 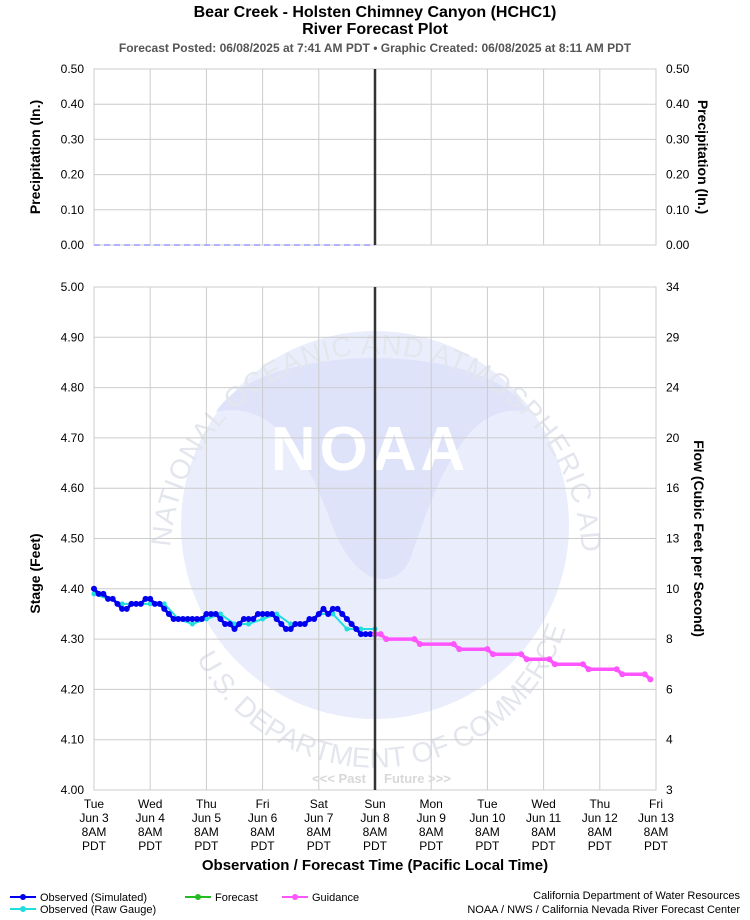 I want to click on xtick-label: Wed Jun 11 8AM PDT, so click(x=543, y=825).